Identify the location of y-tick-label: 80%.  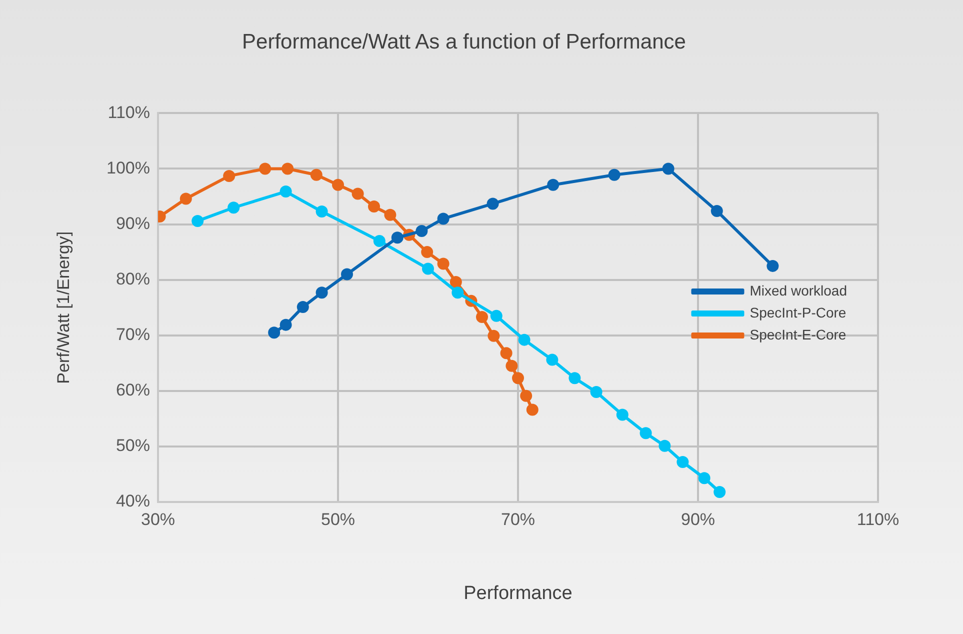
(133, 279).